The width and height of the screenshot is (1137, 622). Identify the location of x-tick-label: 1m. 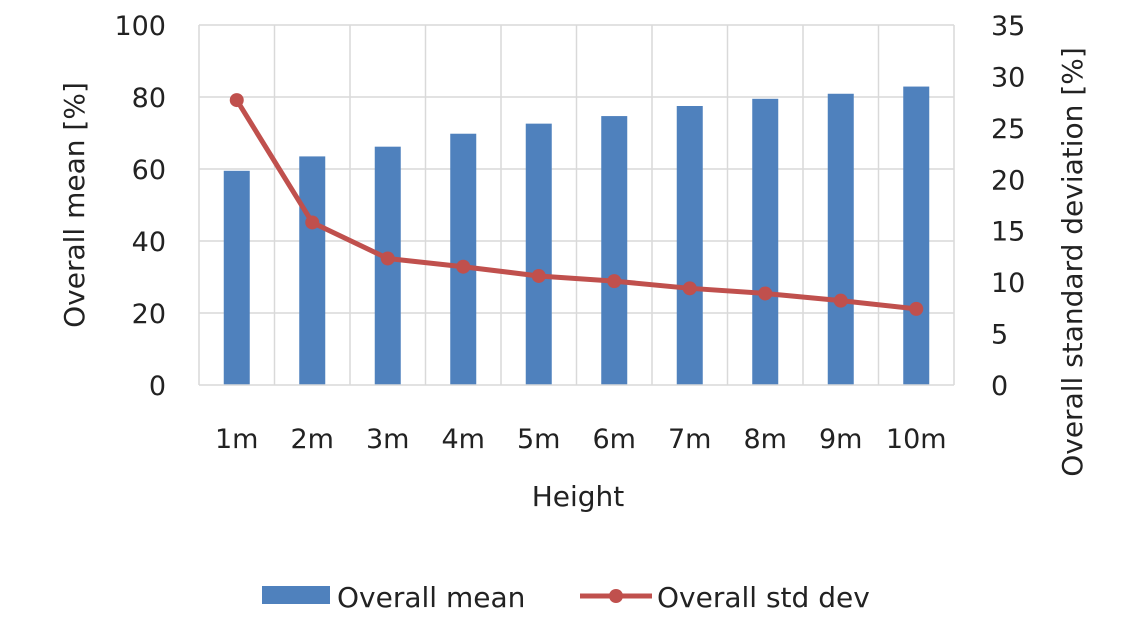
(236, 439).